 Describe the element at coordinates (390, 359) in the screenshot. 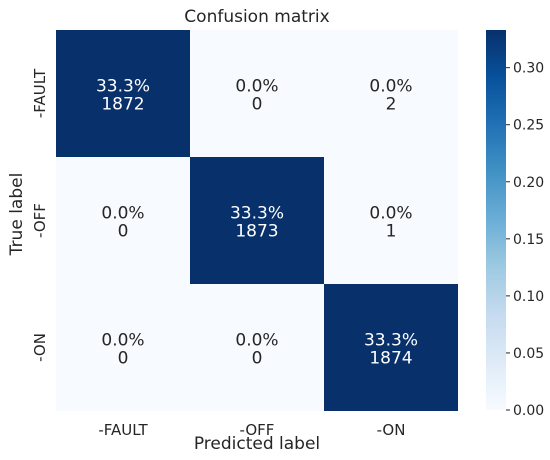

I see `cell-count-label: 1874` at that location.